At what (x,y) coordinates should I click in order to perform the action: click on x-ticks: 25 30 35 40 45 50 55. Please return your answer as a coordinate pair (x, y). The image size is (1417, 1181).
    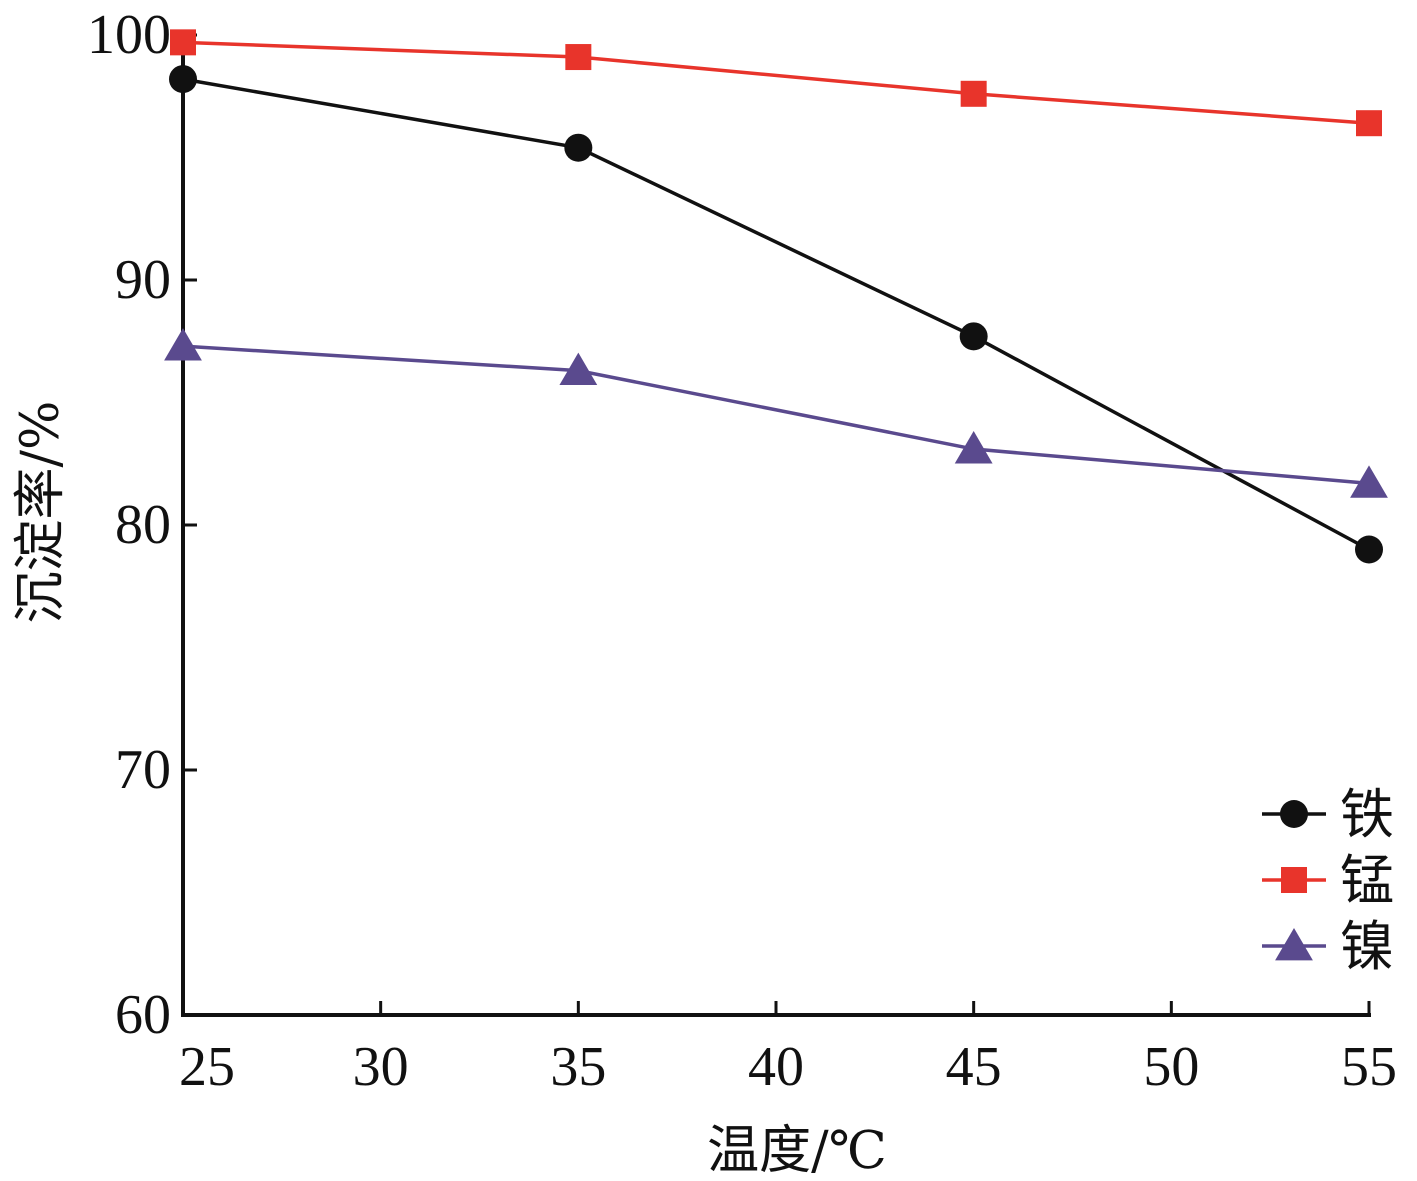
    Looking at the image, I should click on (788, 1049).